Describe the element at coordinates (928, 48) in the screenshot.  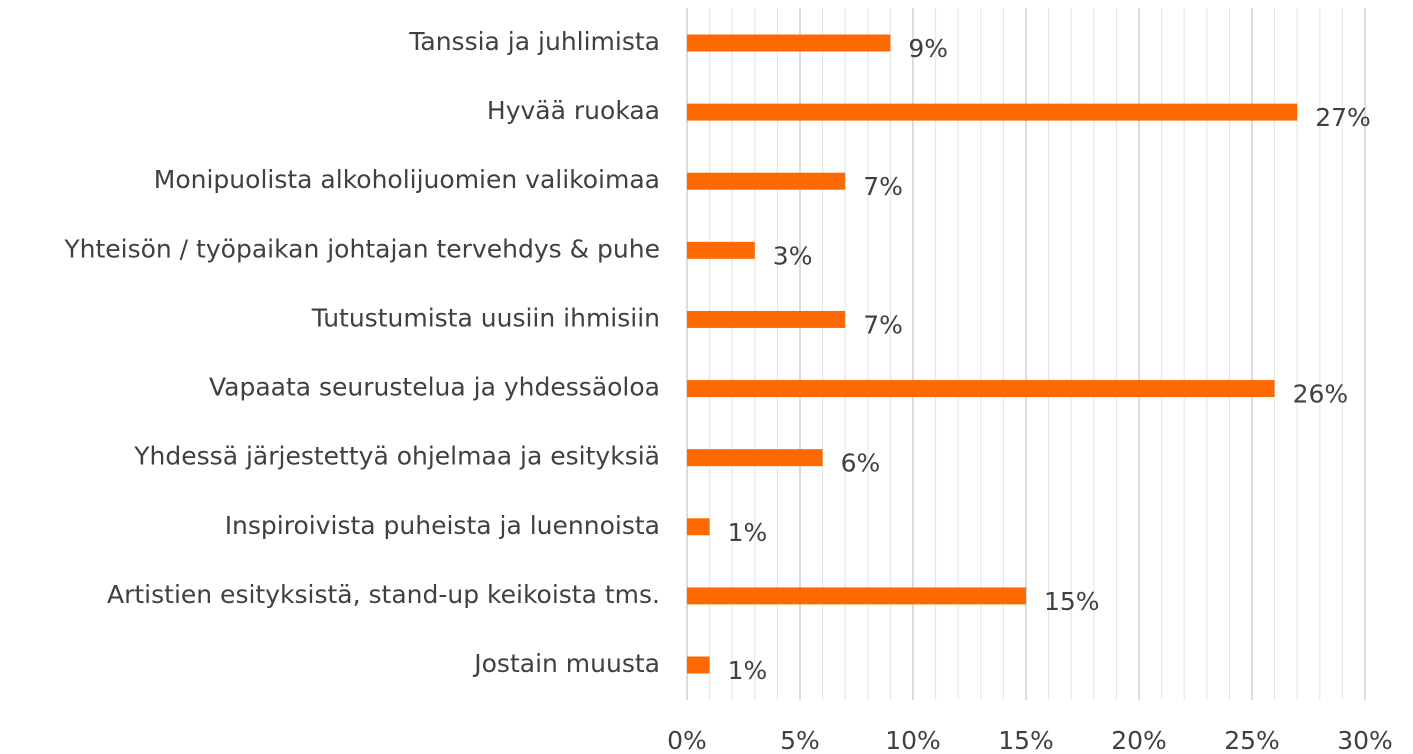
I see `value-label: 9%` at that location.